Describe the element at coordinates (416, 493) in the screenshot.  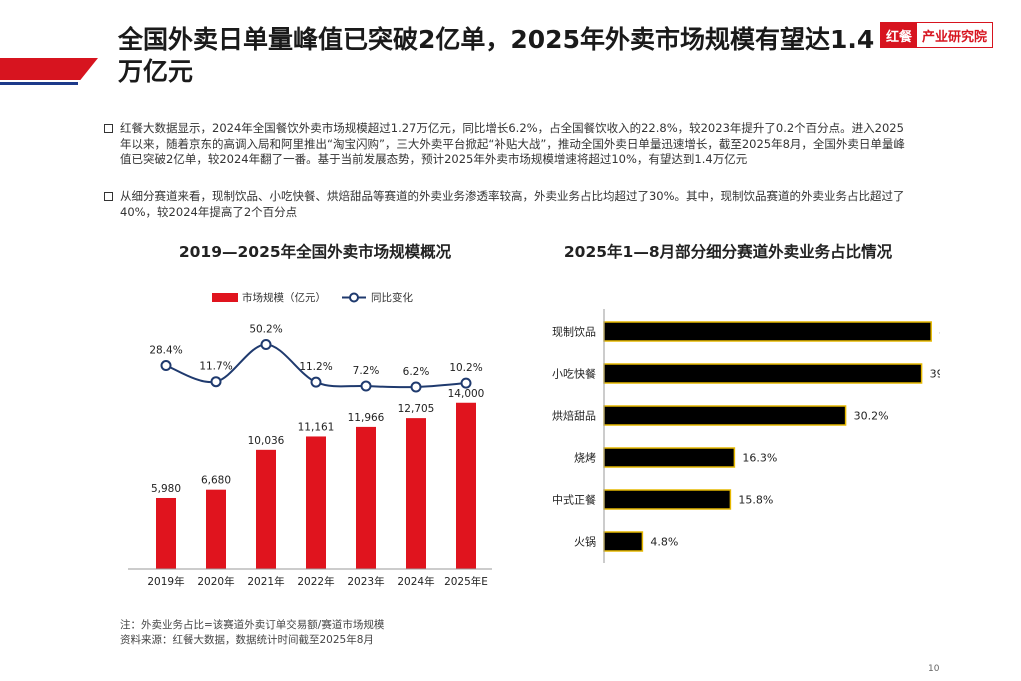
I see `bar-2024年` at that location.